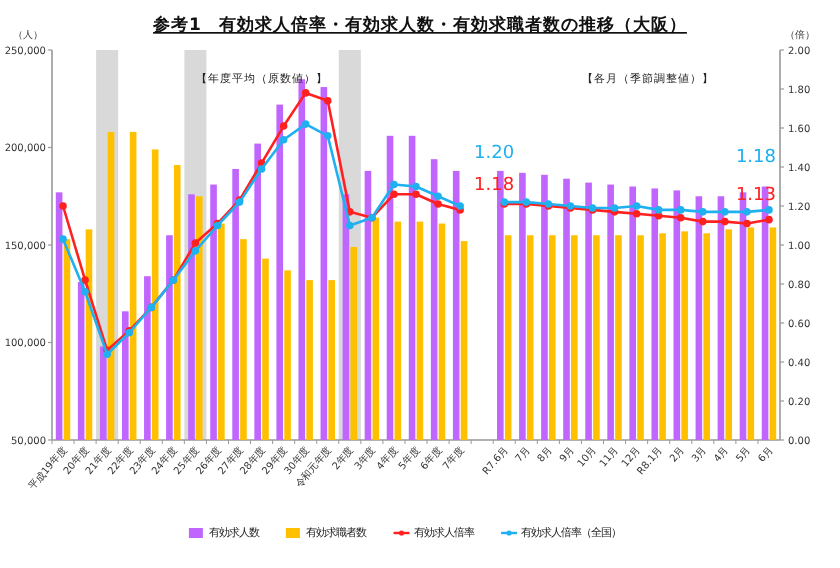  Describe the element at coordinates (756, 157) in the screenshot. I see `data-label: 1.18` at that location.